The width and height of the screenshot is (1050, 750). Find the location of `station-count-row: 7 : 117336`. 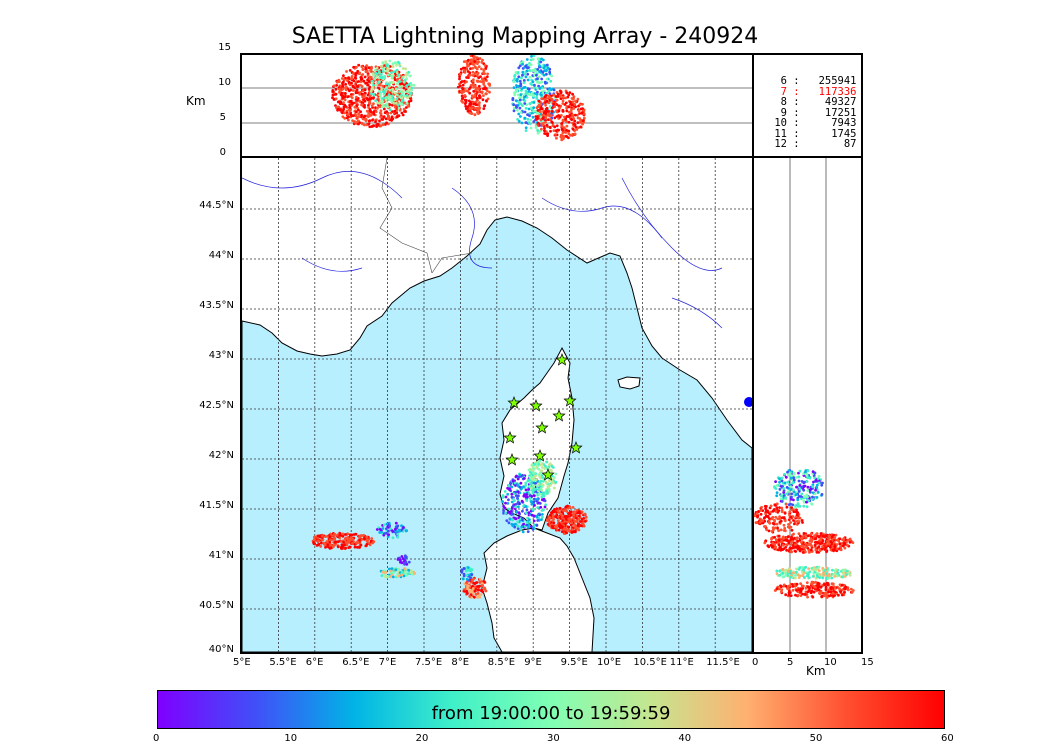

station-count-row: 7 : 117336 is located at coordinates (812, 91).